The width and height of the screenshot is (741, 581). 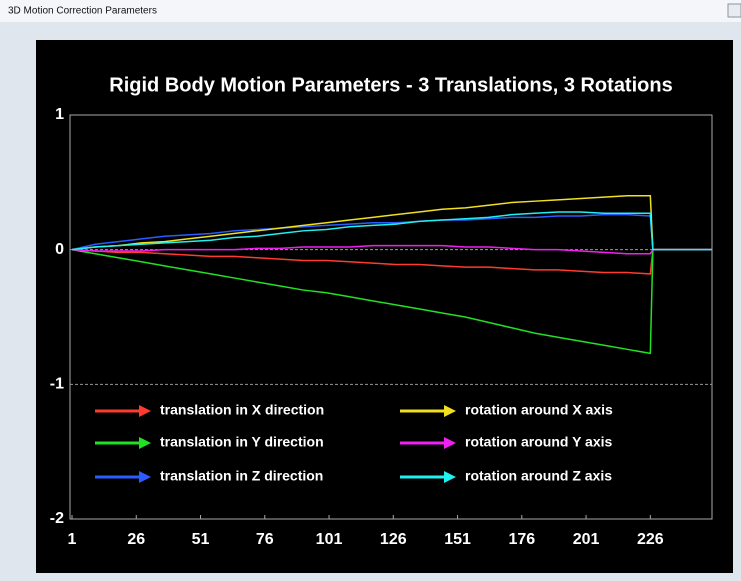 What do you see at coordinates (242, 442) in the screenshot?
I see `legend-label: translation in Y direction` at bounding box center [242, 442].